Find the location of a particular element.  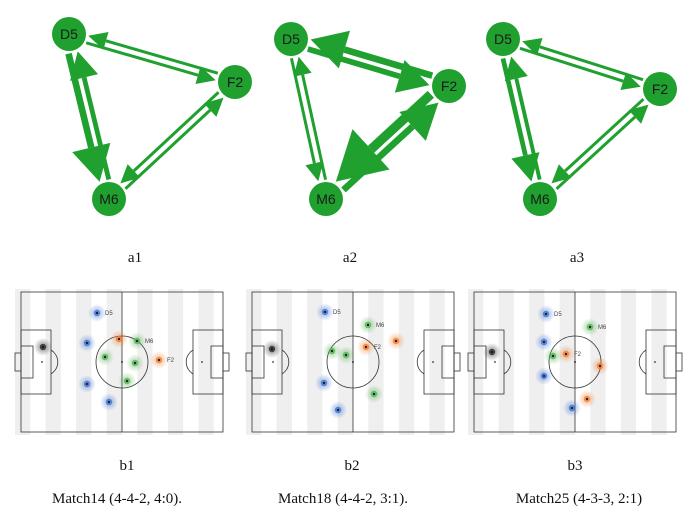

pitch-b1-players: D5 M6 F2 is located at coordinates (104, 357).